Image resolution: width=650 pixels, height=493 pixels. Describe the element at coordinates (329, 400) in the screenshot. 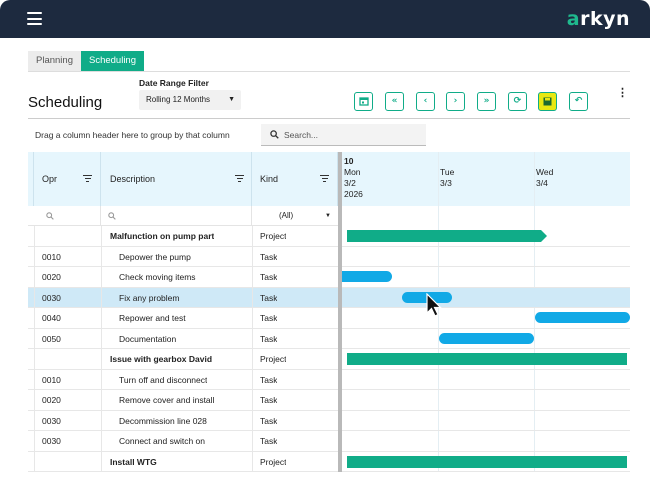

I see `table-row: 0020 Remove cover and install Task` at that location.